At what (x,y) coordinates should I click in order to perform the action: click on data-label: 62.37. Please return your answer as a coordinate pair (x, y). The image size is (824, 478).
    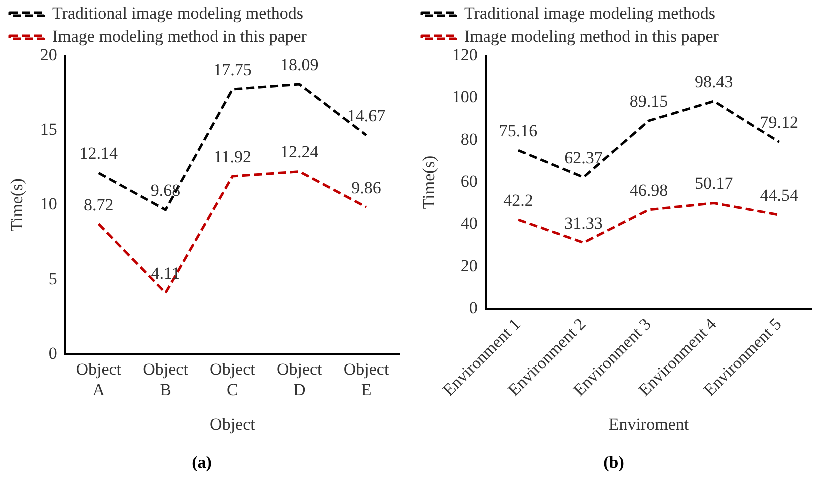
    Looking at the image, I should click on (584, 158).